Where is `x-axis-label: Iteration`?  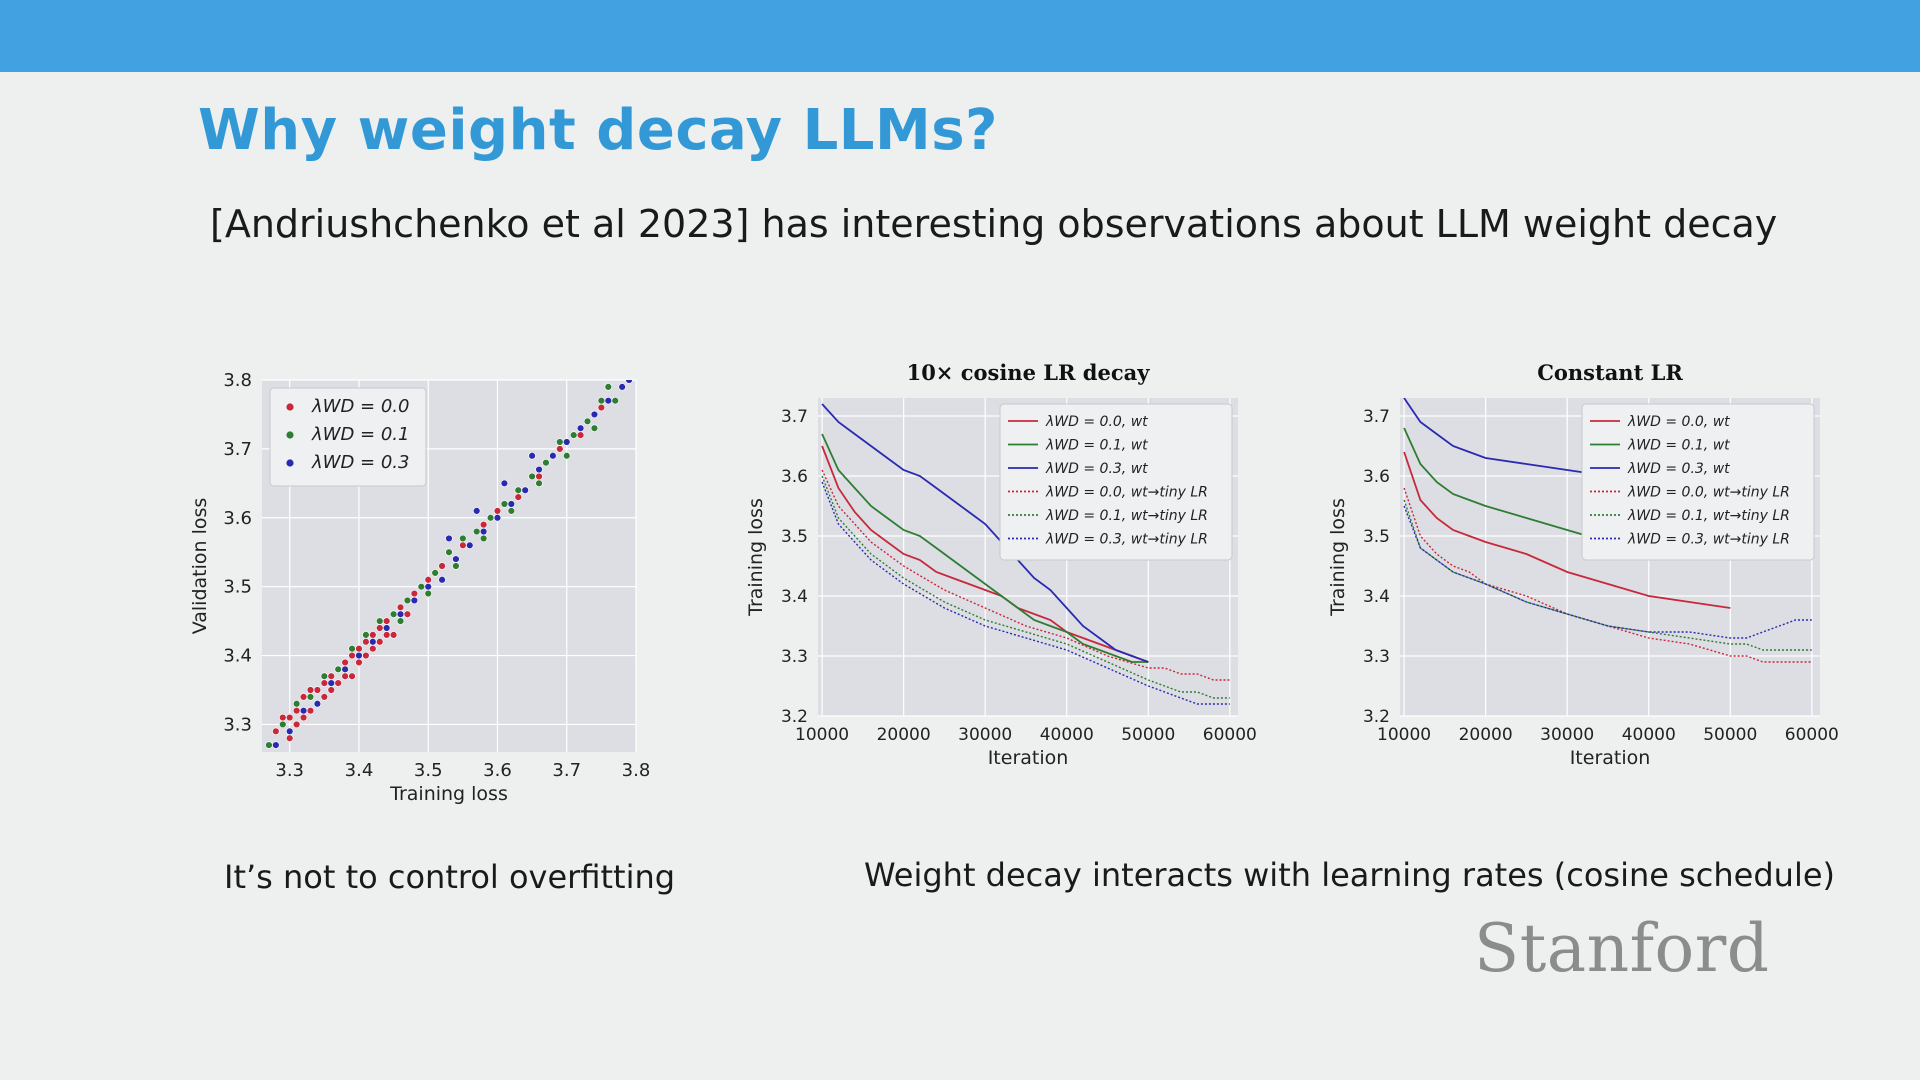
x-axis-label: Iteration is located at coordinates (1028, 758).